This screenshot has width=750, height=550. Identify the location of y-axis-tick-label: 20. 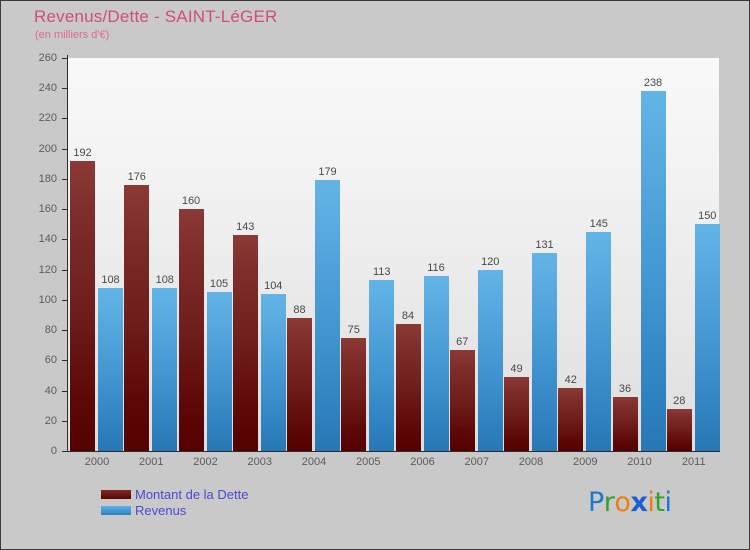
(50, 420).